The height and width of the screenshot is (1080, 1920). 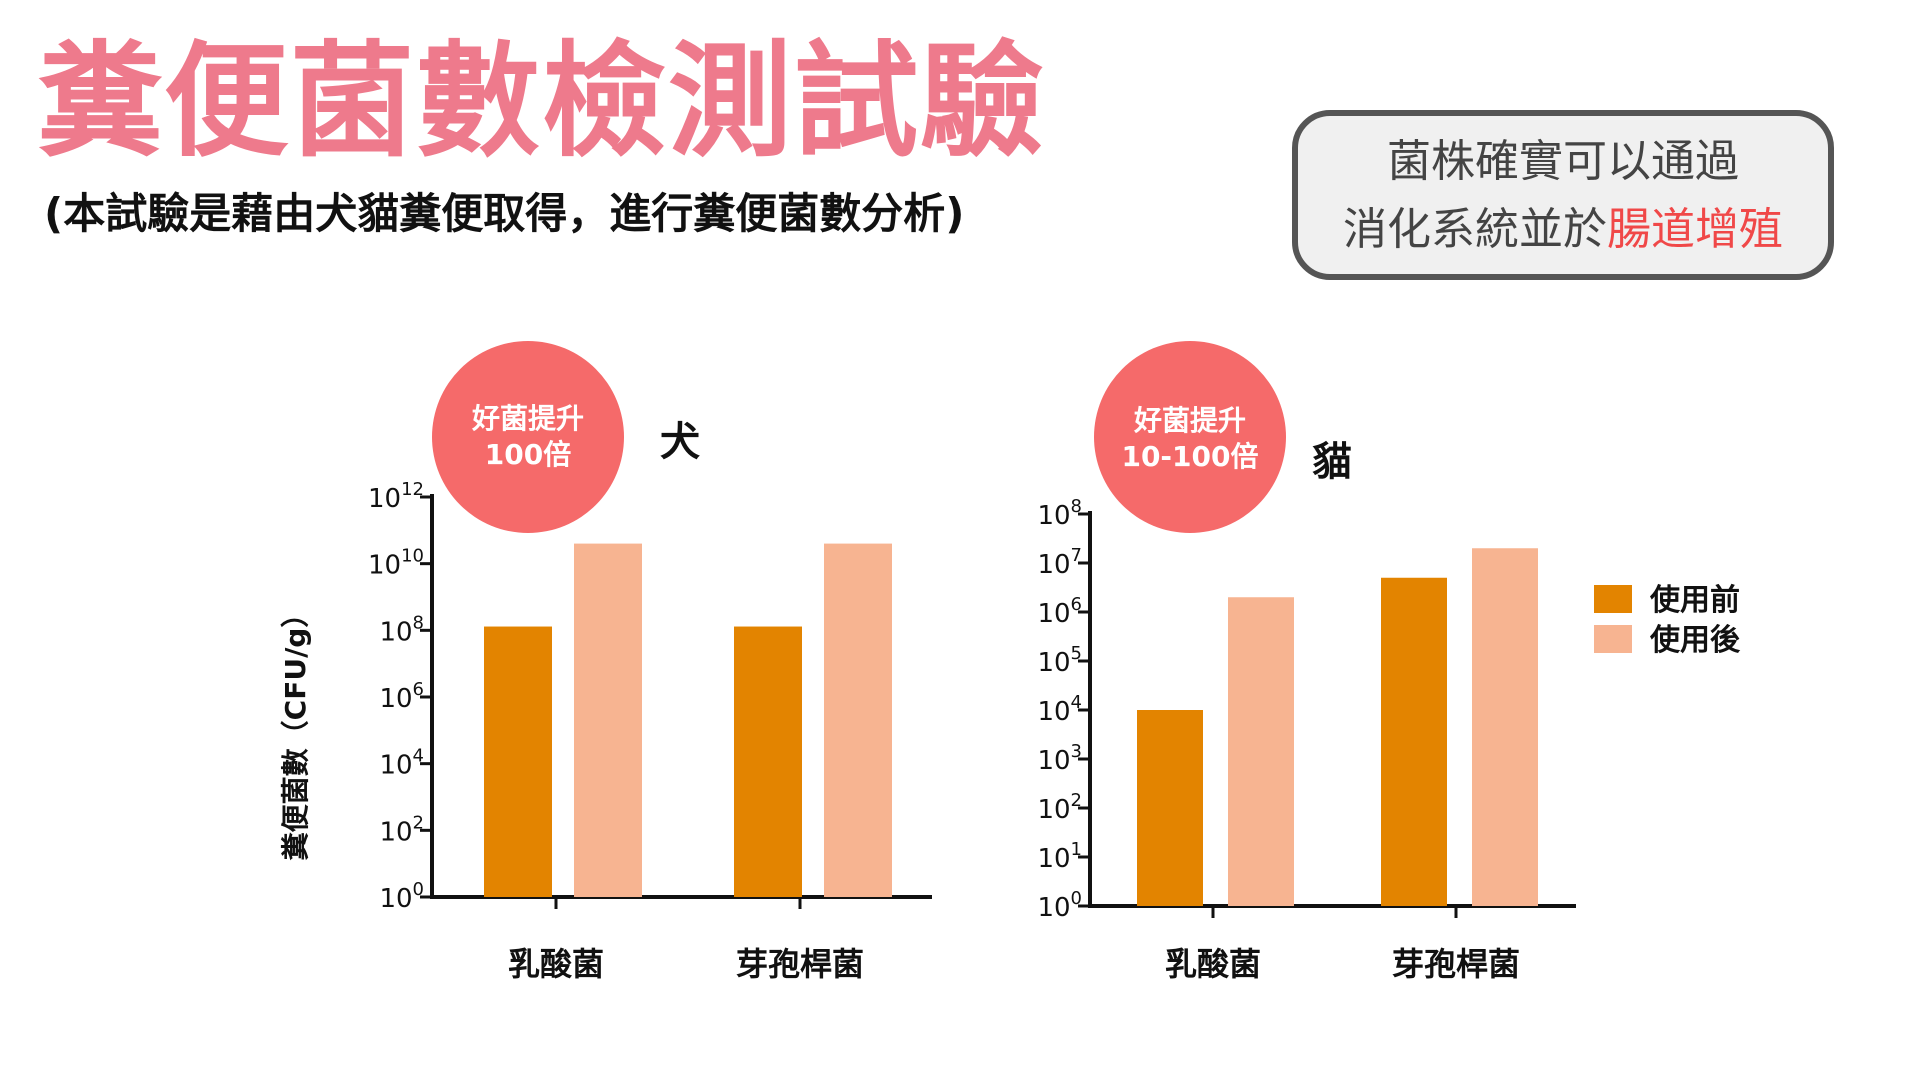 What do you see at coordinates (1695, 229) in the screenshot?
I see `callout-highlight: 腸道增殖` at bounding box center [1695, 229].